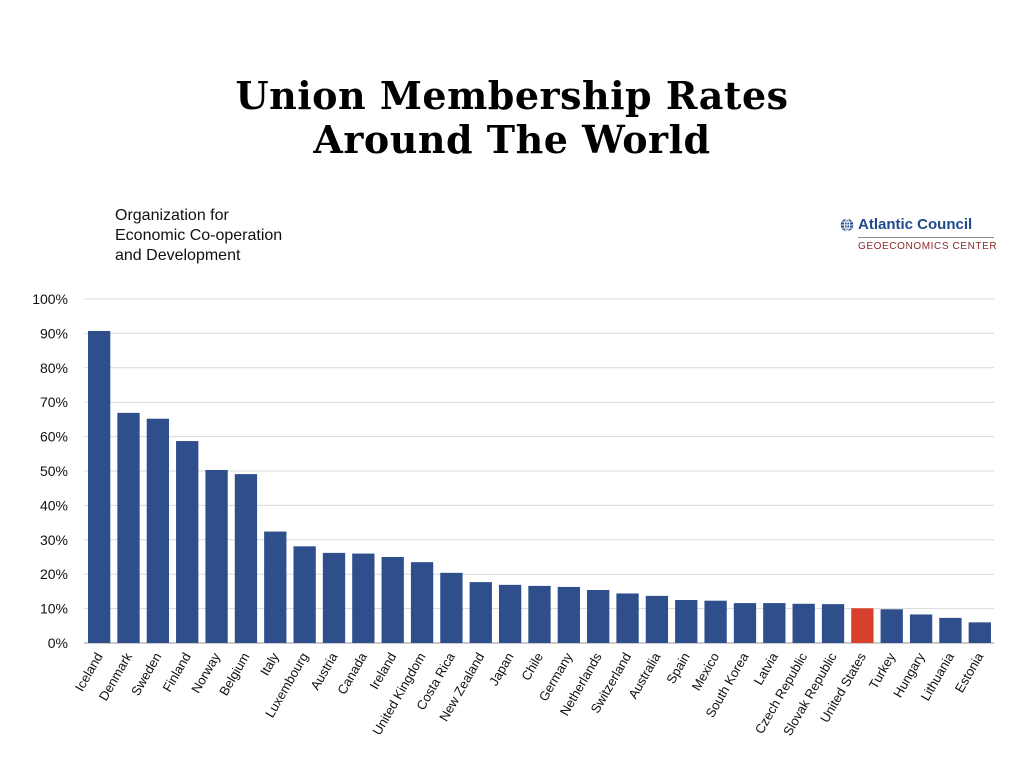 The height and width of the screenshot is (768, 1024). I want to click on x-tick-label: Estonia, so click(969, 672).